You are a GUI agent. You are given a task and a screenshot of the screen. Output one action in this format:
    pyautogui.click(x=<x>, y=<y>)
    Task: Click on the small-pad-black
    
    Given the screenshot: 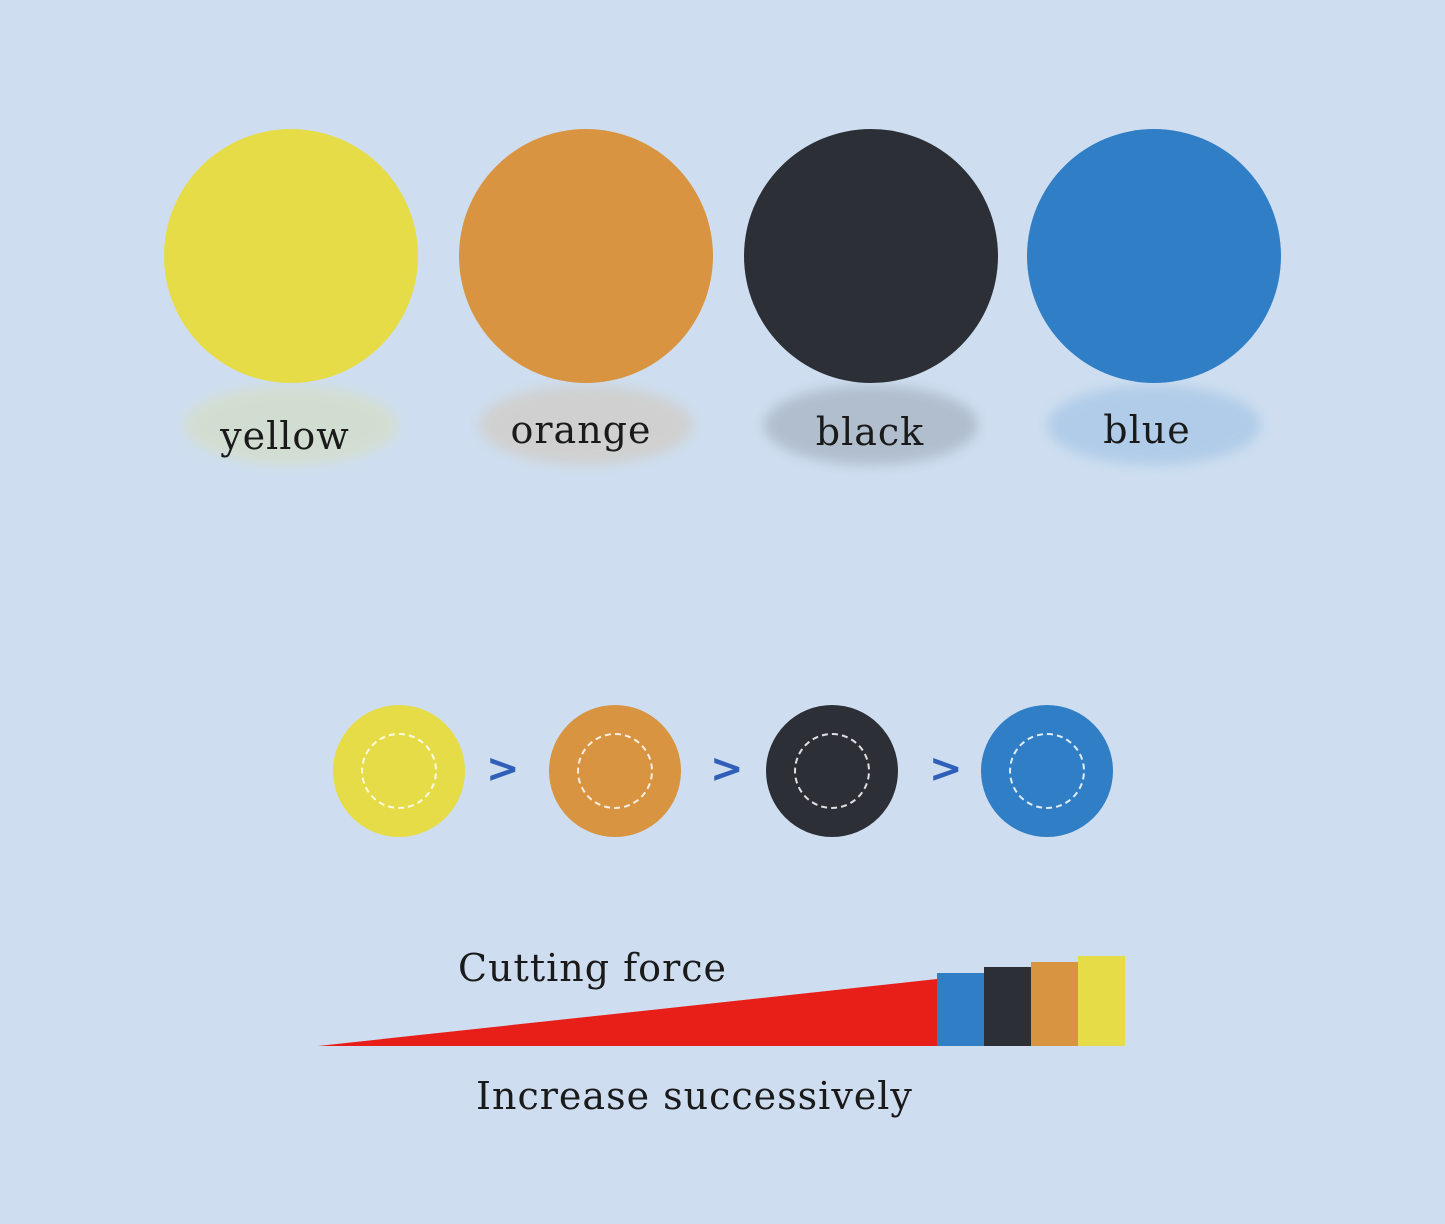 What is the action you would take?
    pyautogui.click(x=832, y=771)
    